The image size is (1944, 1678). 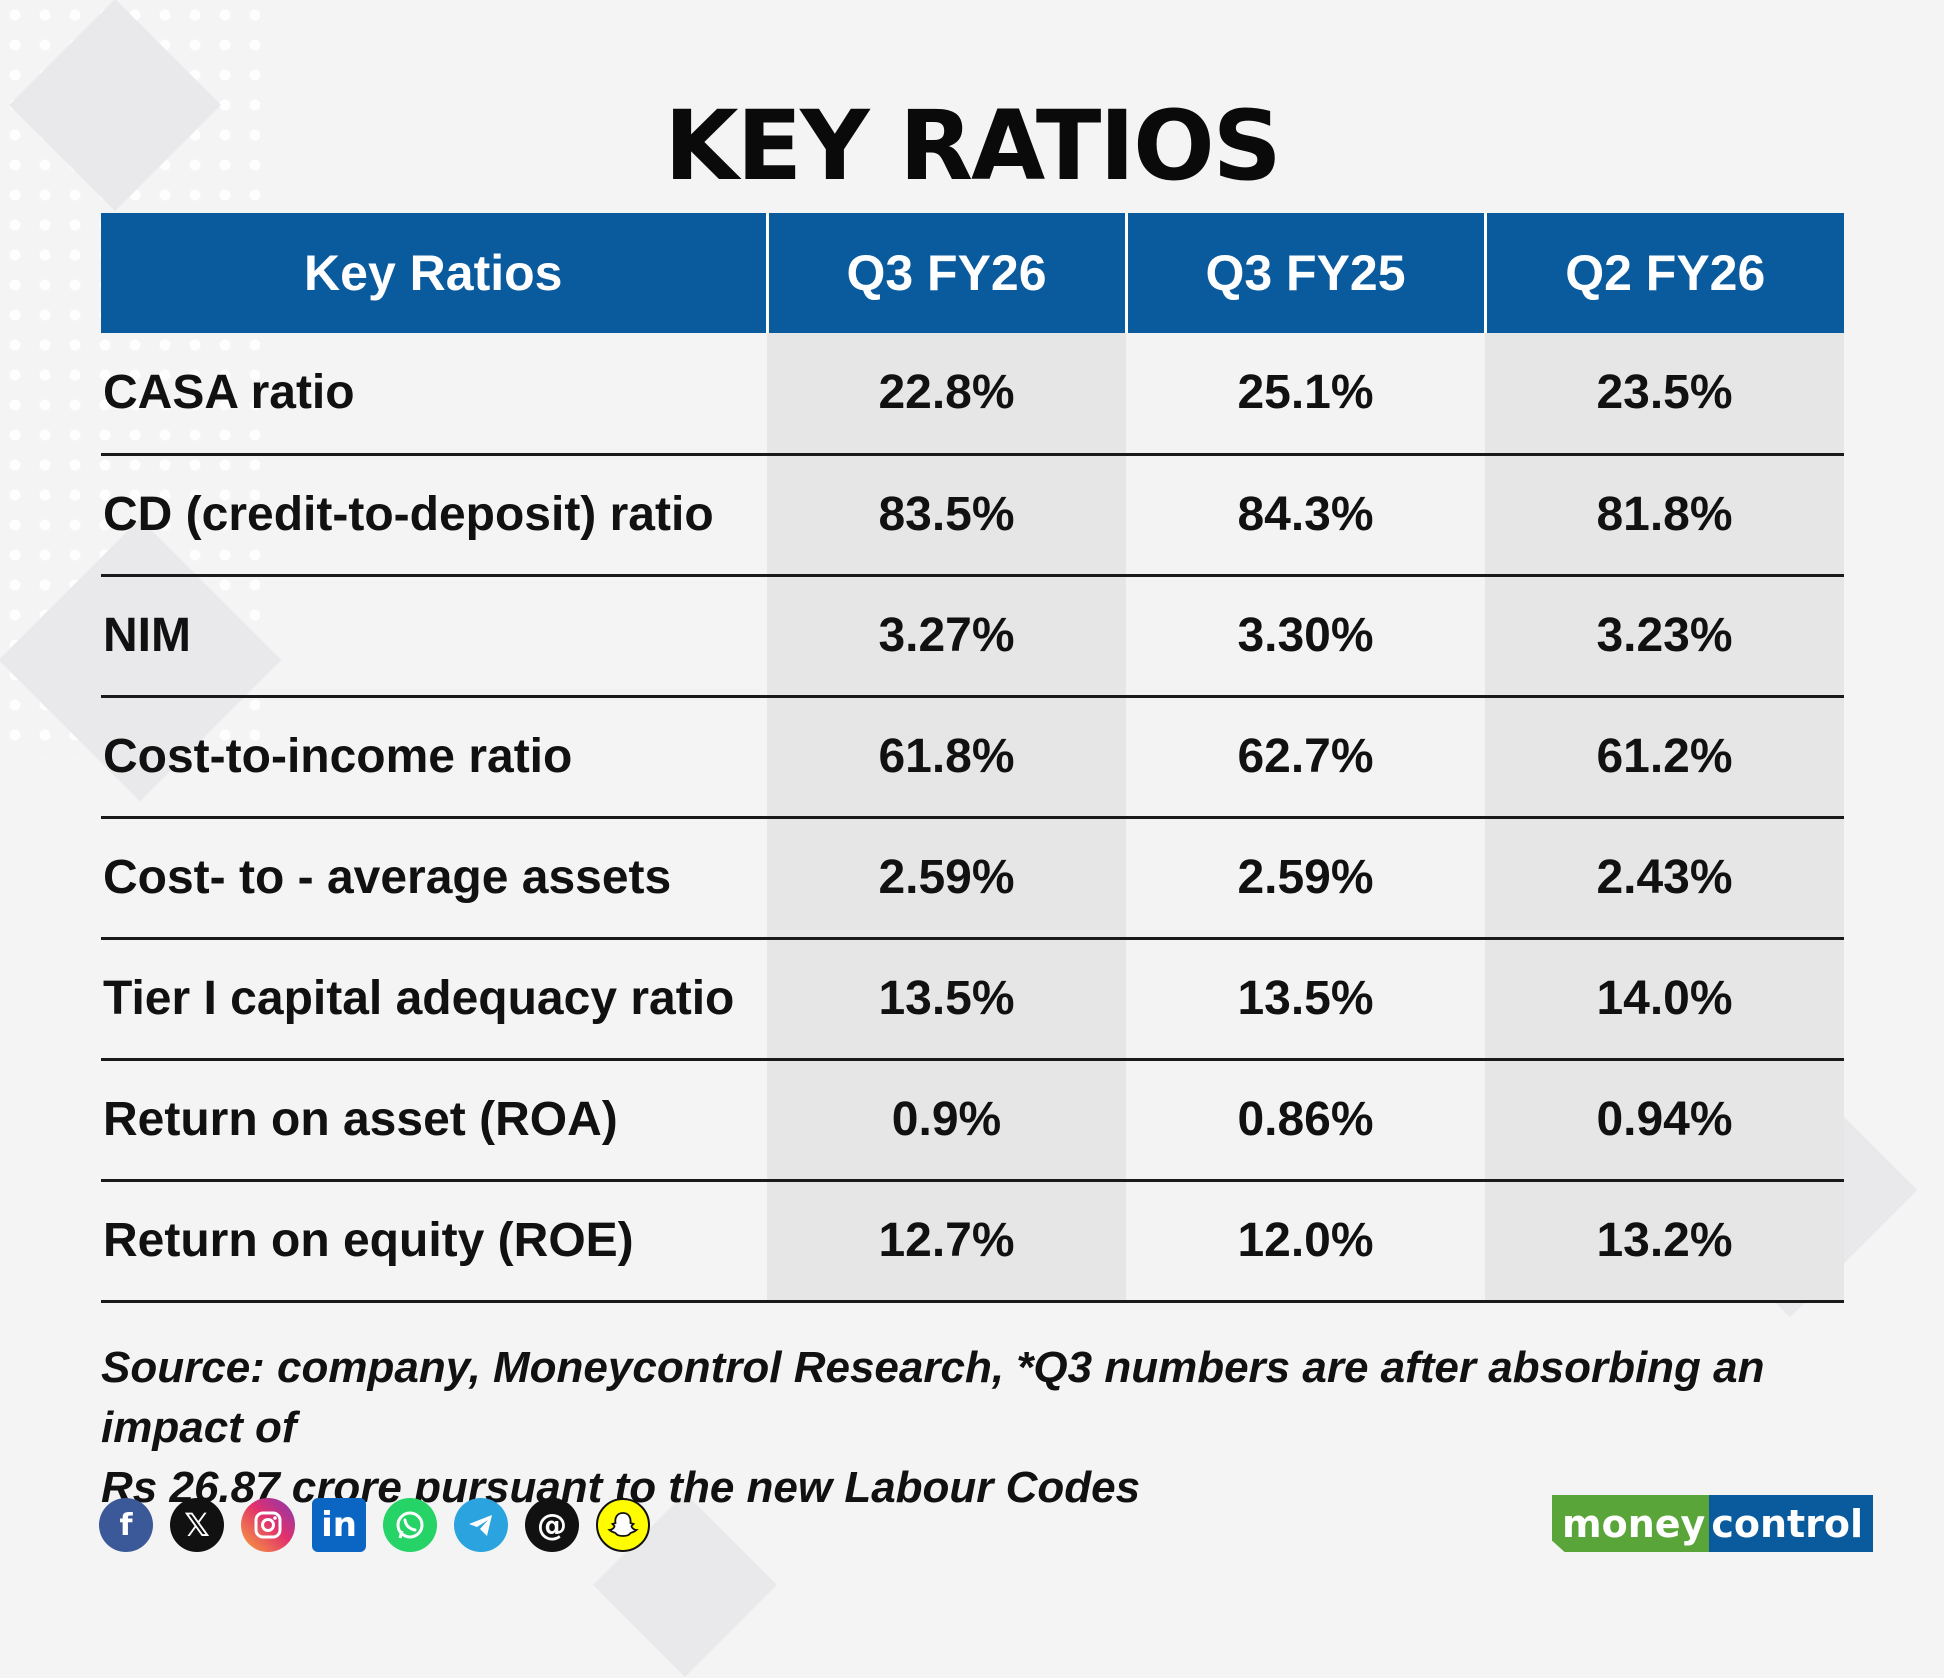 I want to click on column-header: Q3 FY26, so click(x=945, y=273).